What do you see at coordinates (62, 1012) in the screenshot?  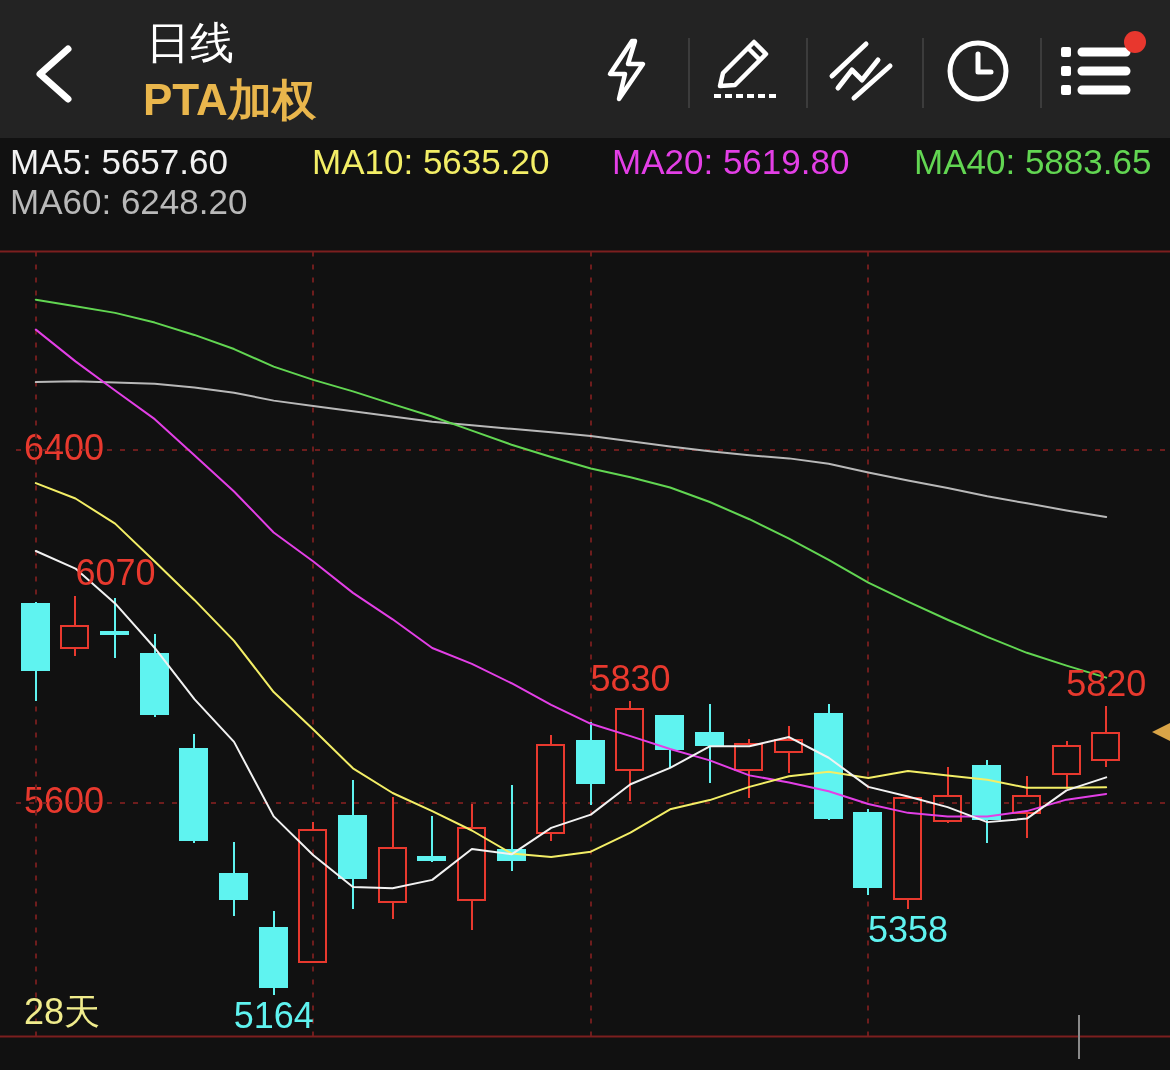 I see `annotation: 28天` at bounding box center [62, 1012].